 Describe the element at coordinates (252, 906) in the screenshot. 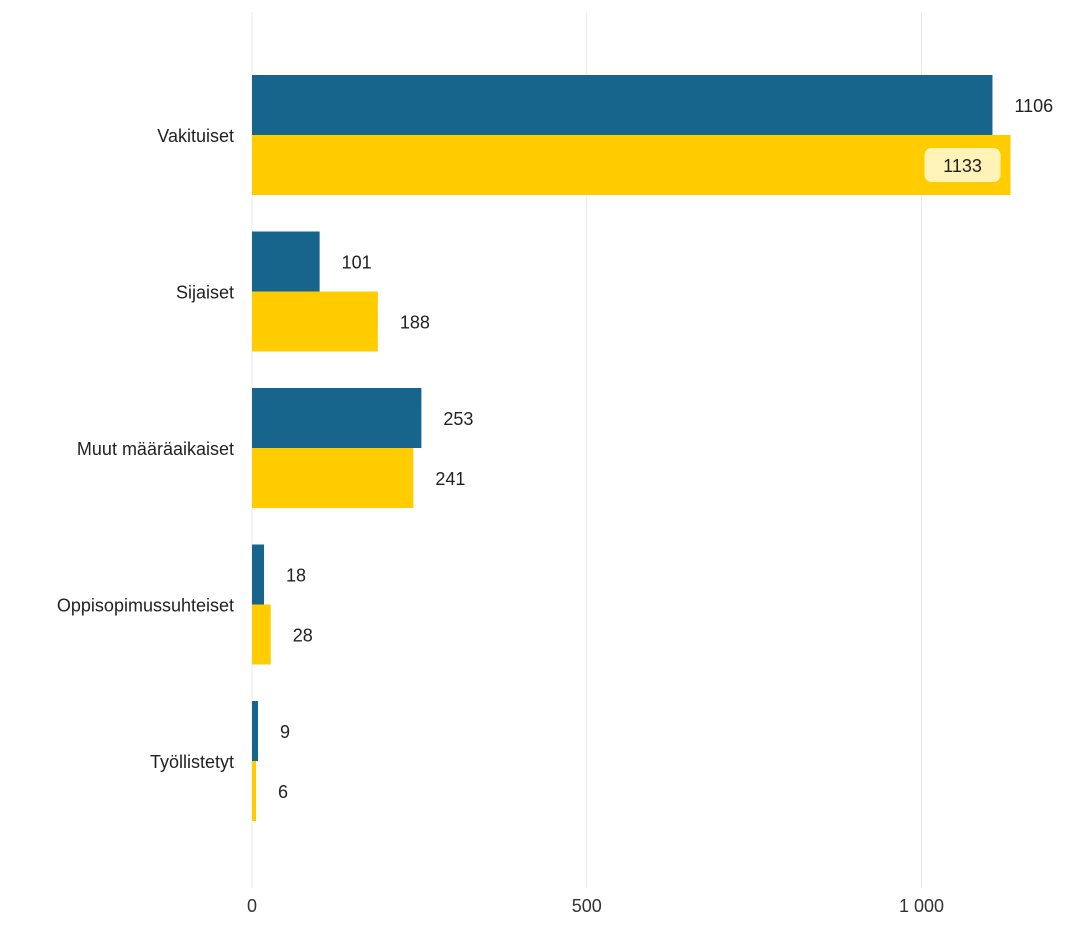

I see `x-tick-label: 0` at that location.